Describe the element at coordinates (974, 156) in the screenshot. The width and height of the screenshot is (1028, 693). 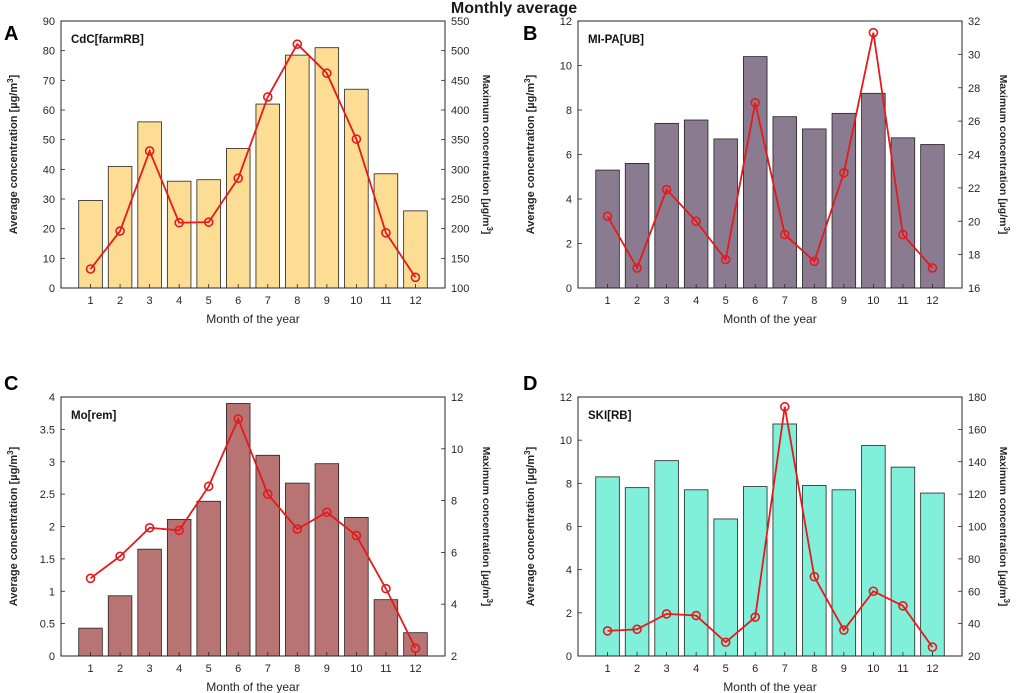
I see `y2-tick-label: 24` at that location.